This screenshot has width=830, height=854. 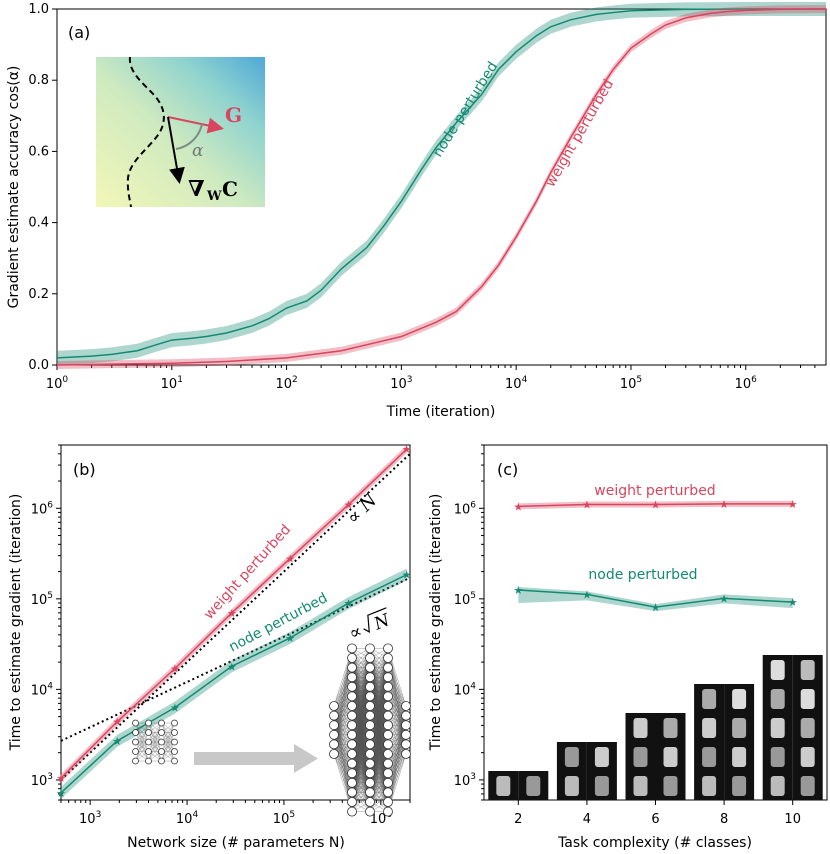 What do you see at coordinates (465, 109) in the screenshot?
I see `node-perturbed-label: node perturbed` at bounding box center [465, 109].